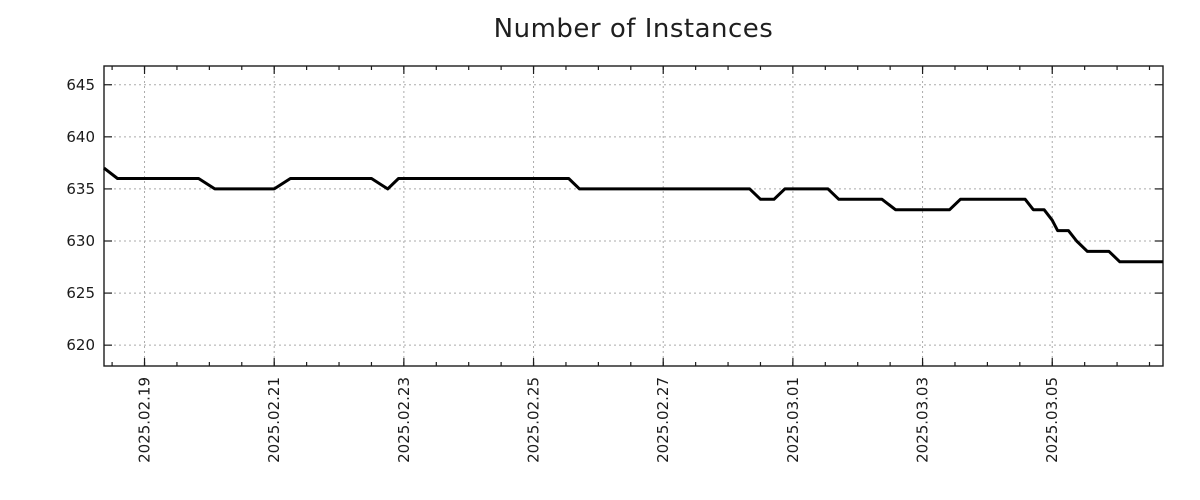  I want to click on y-tick-label: 625, so click(80, 293).